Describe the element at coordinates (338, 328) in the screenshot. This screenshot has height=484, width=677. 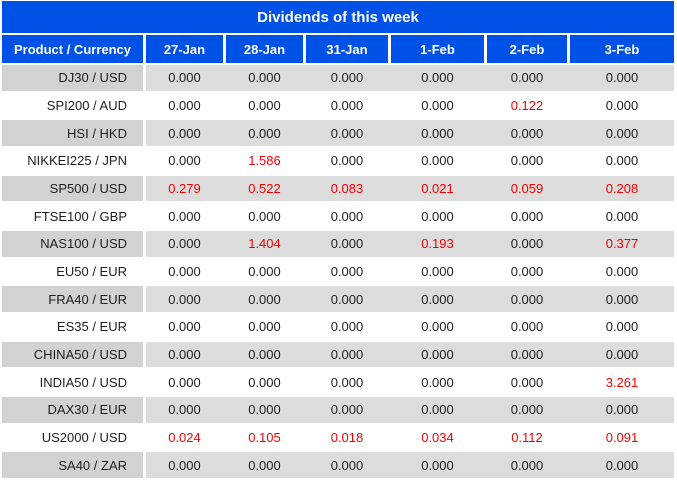
I see `table-row: ES35 / EUR 0.000 0.000 0.000 0.000 0.000 0.000` at that location.